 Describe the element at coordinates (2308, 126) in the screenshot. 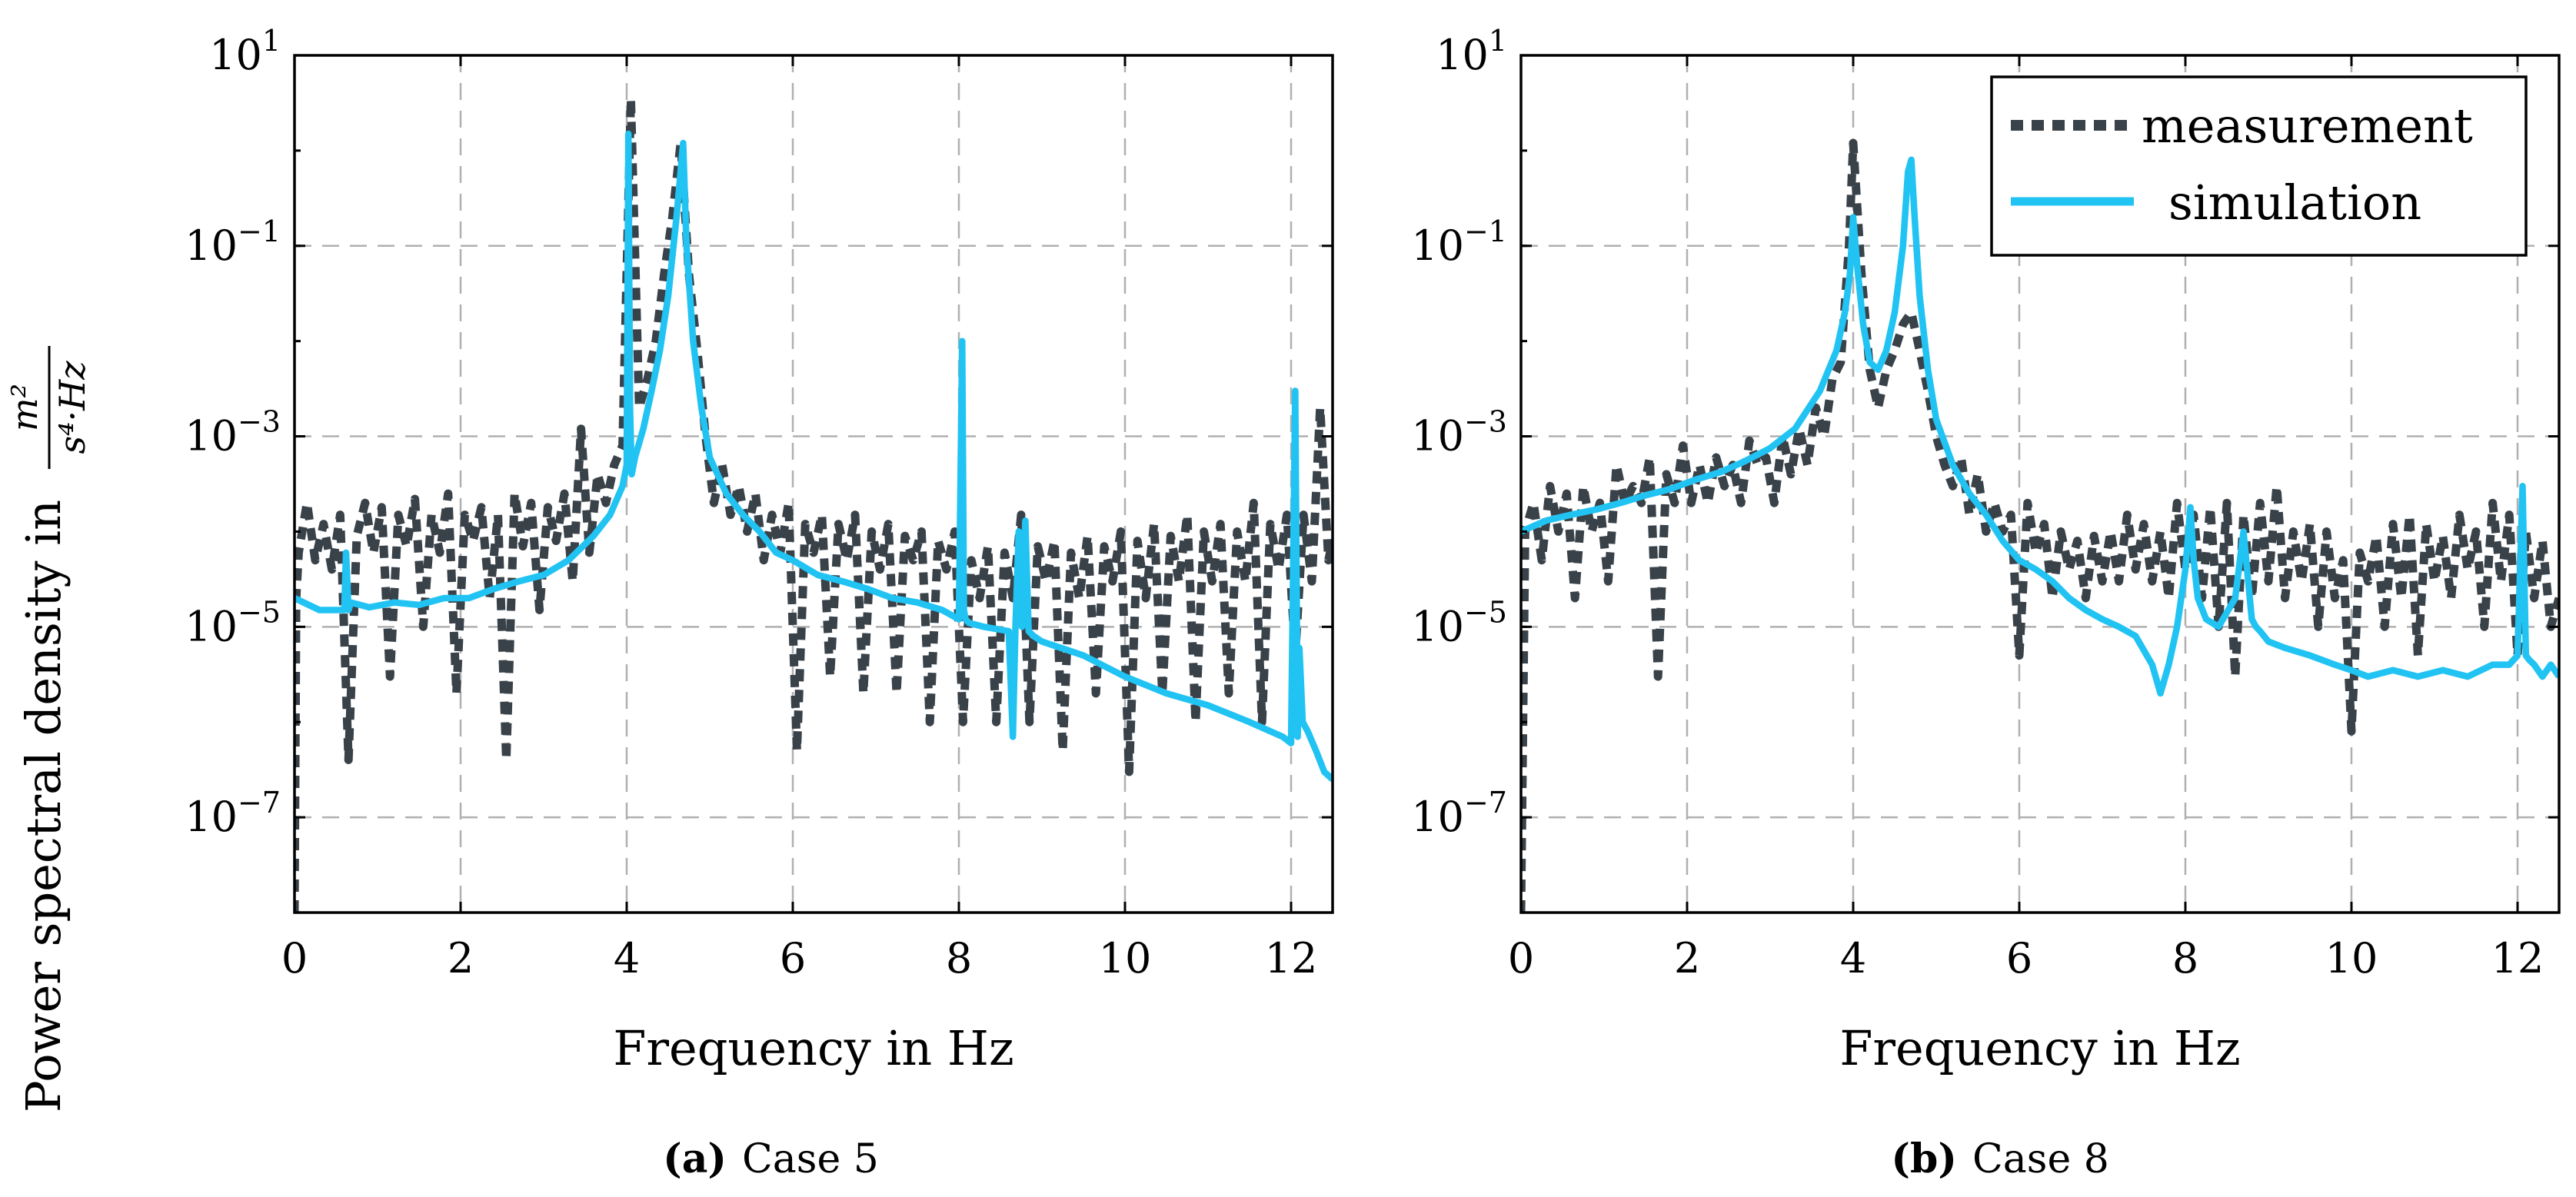

I see `legend-label-measurement: measurement` at that location.